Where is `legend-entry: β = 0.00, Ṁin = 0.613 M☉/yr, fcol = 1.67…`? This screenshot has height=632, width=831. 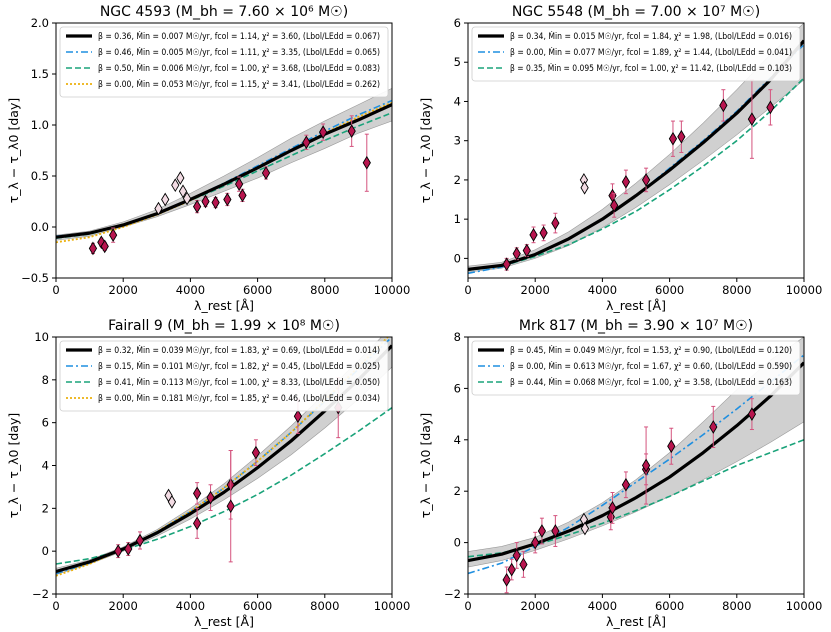
legend-entry: β = 0.00, Ṁin = 0.613 M☉/yr, fcol = 1.67… is located at coordinates (651, 366).